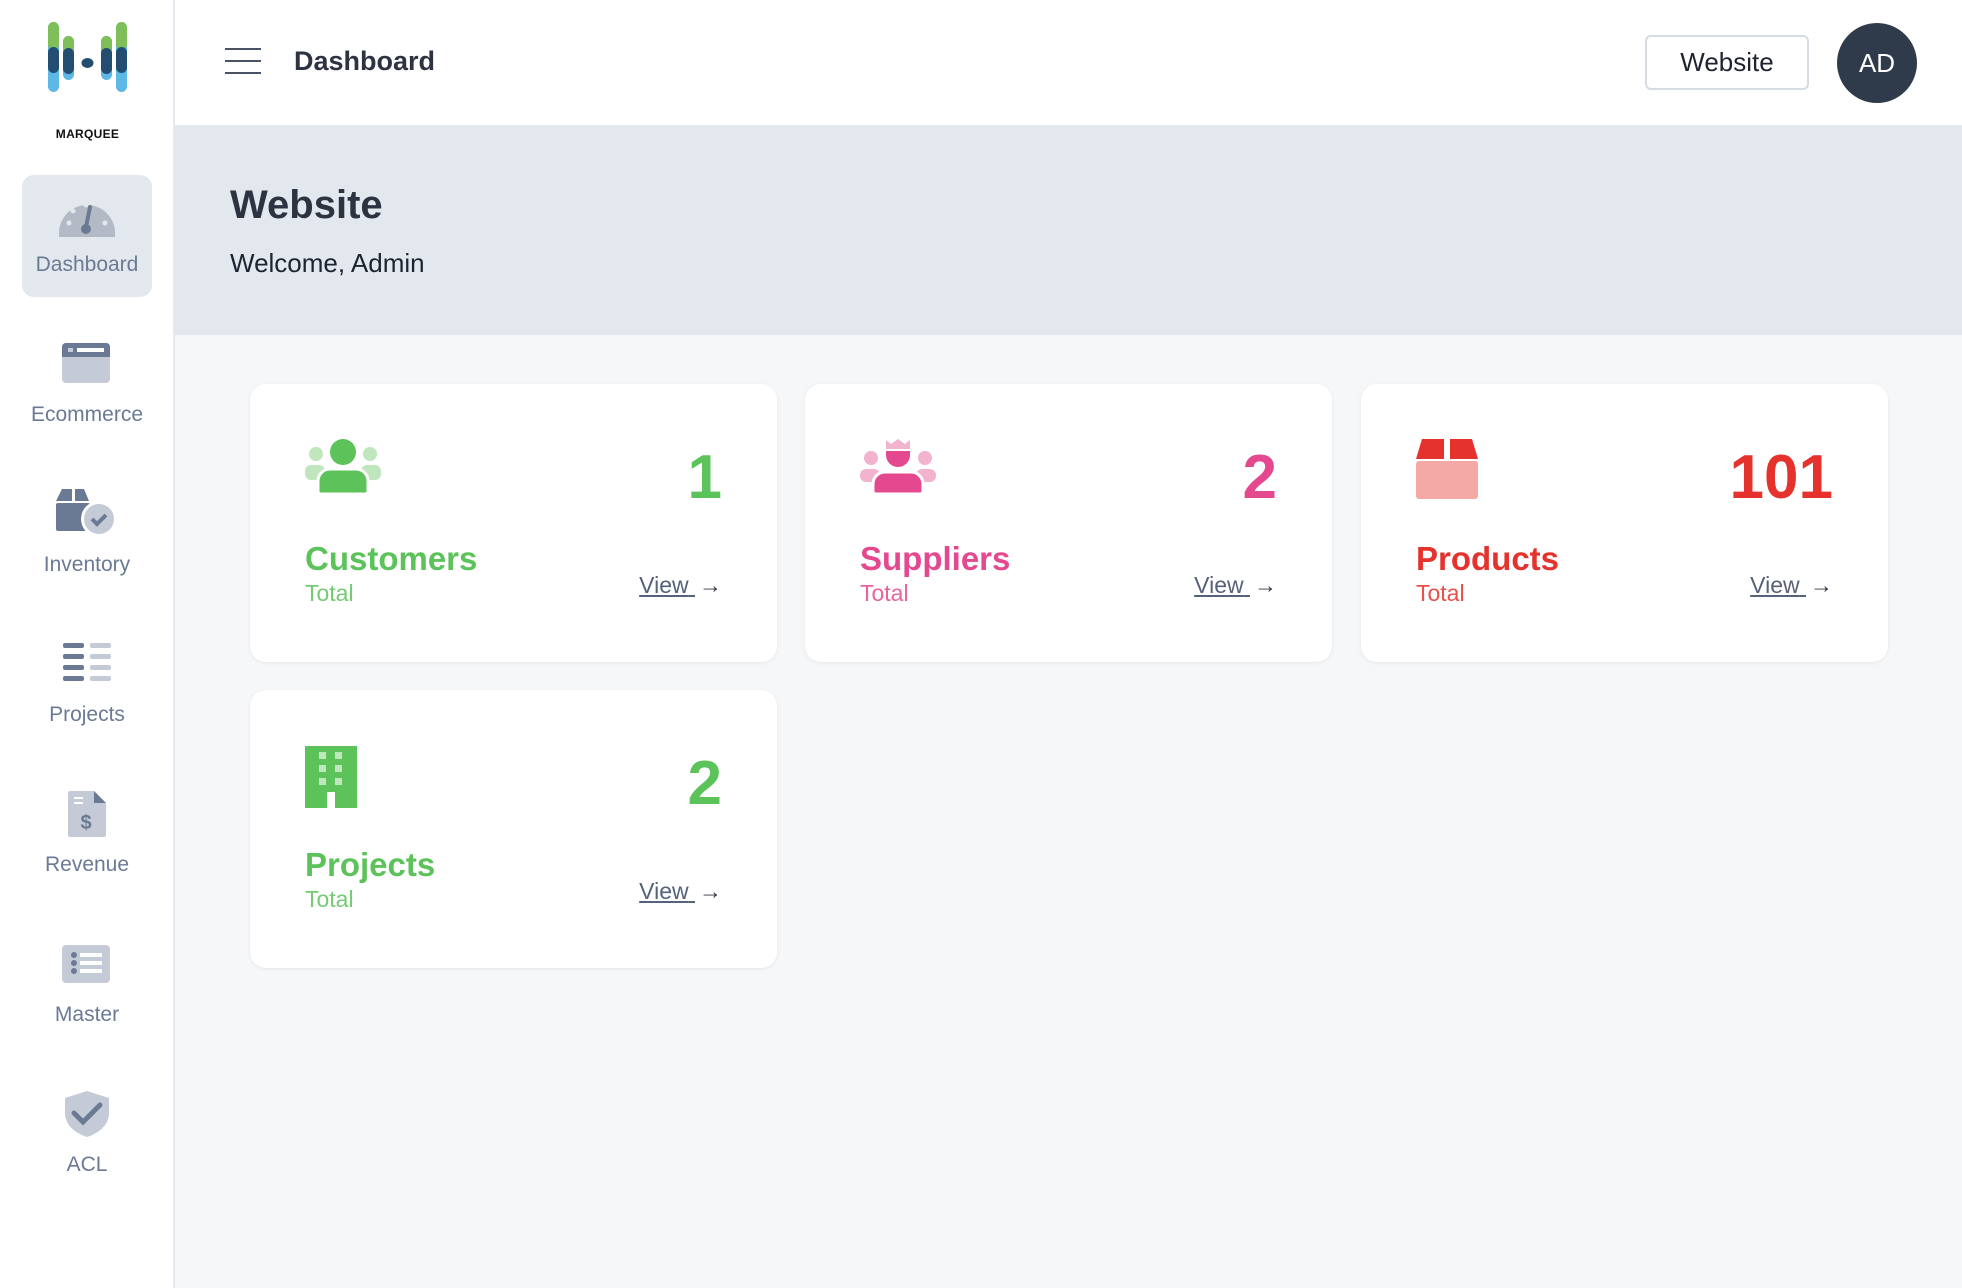  Describe the element at coordinates (86, 964) in the screenshot. I see `list-icon` at that location.